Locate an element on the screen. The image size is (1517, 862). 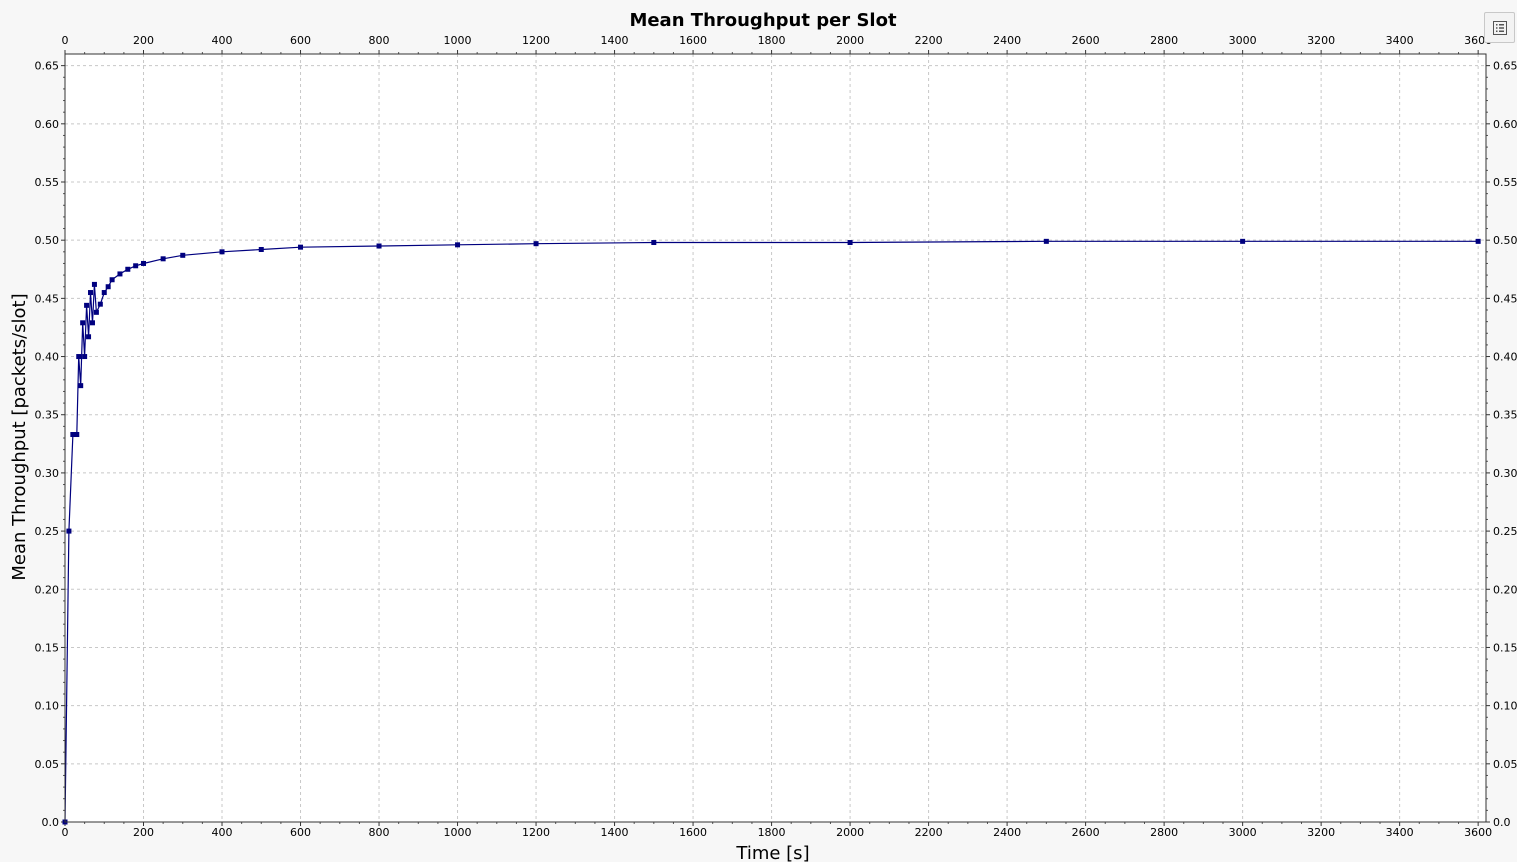
x-tick-label-top: 2200 is located at coordinates (929, 40).